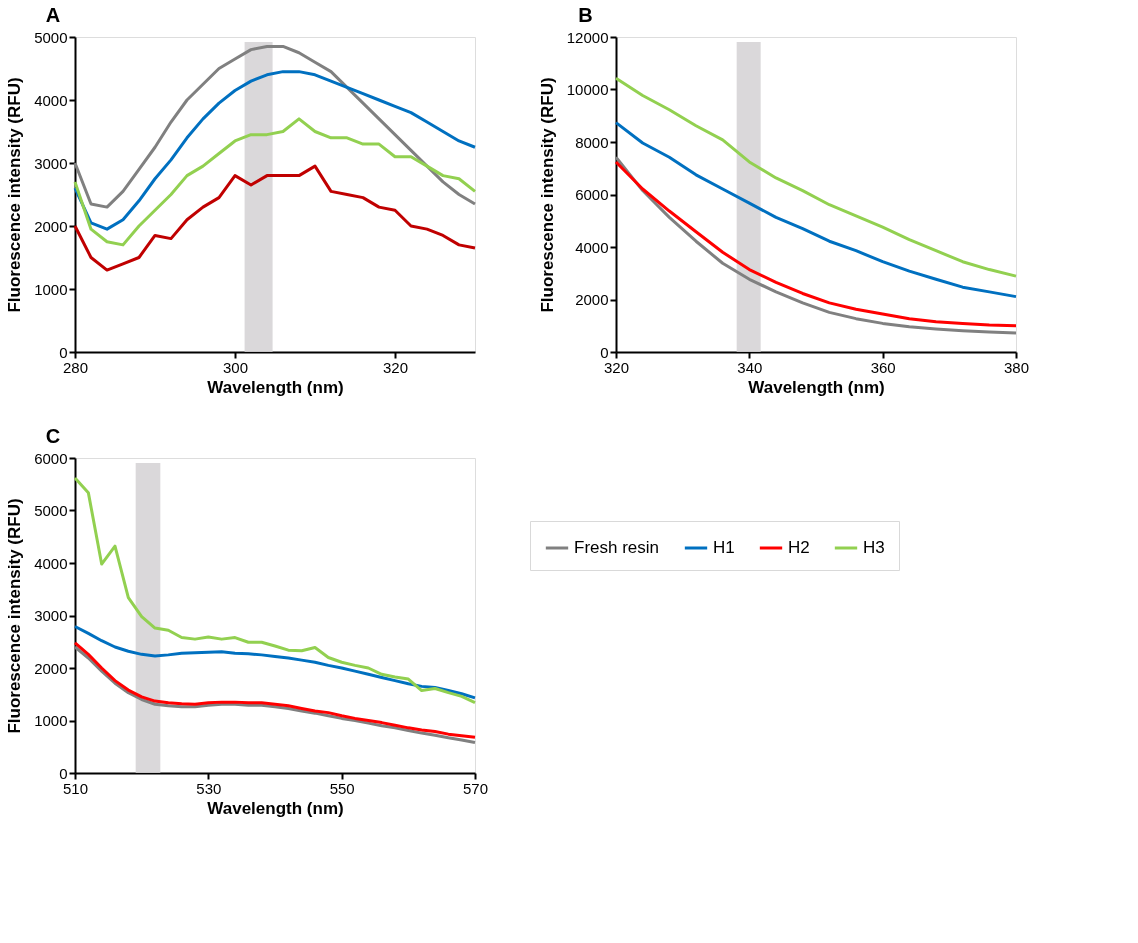 This screenshot has width=1138, height=943. What do you see at coordinates (724, 547) in the screenshot?
I see `legend-label: H1` at bounding box center [724, 547].